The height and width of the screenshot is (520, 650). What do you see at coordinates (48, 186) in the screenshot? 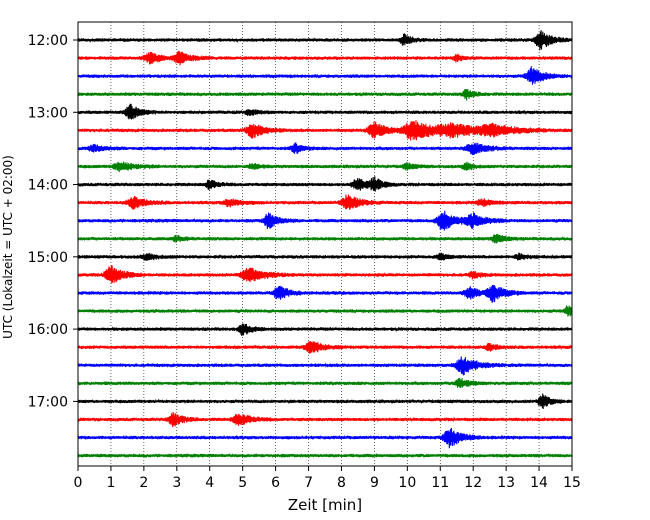
I see `y-tick-label: 14:00` at bounding box center [48, 186].